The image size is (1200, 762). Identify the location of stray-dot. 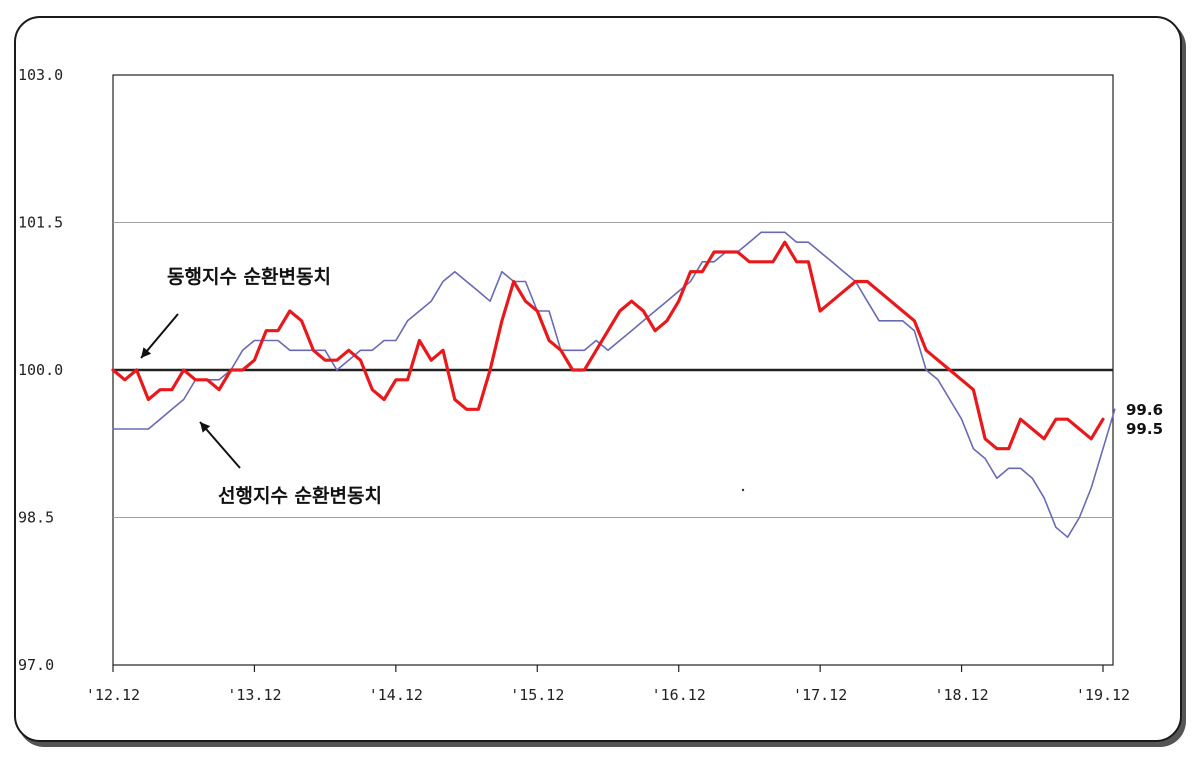
(743, 490).